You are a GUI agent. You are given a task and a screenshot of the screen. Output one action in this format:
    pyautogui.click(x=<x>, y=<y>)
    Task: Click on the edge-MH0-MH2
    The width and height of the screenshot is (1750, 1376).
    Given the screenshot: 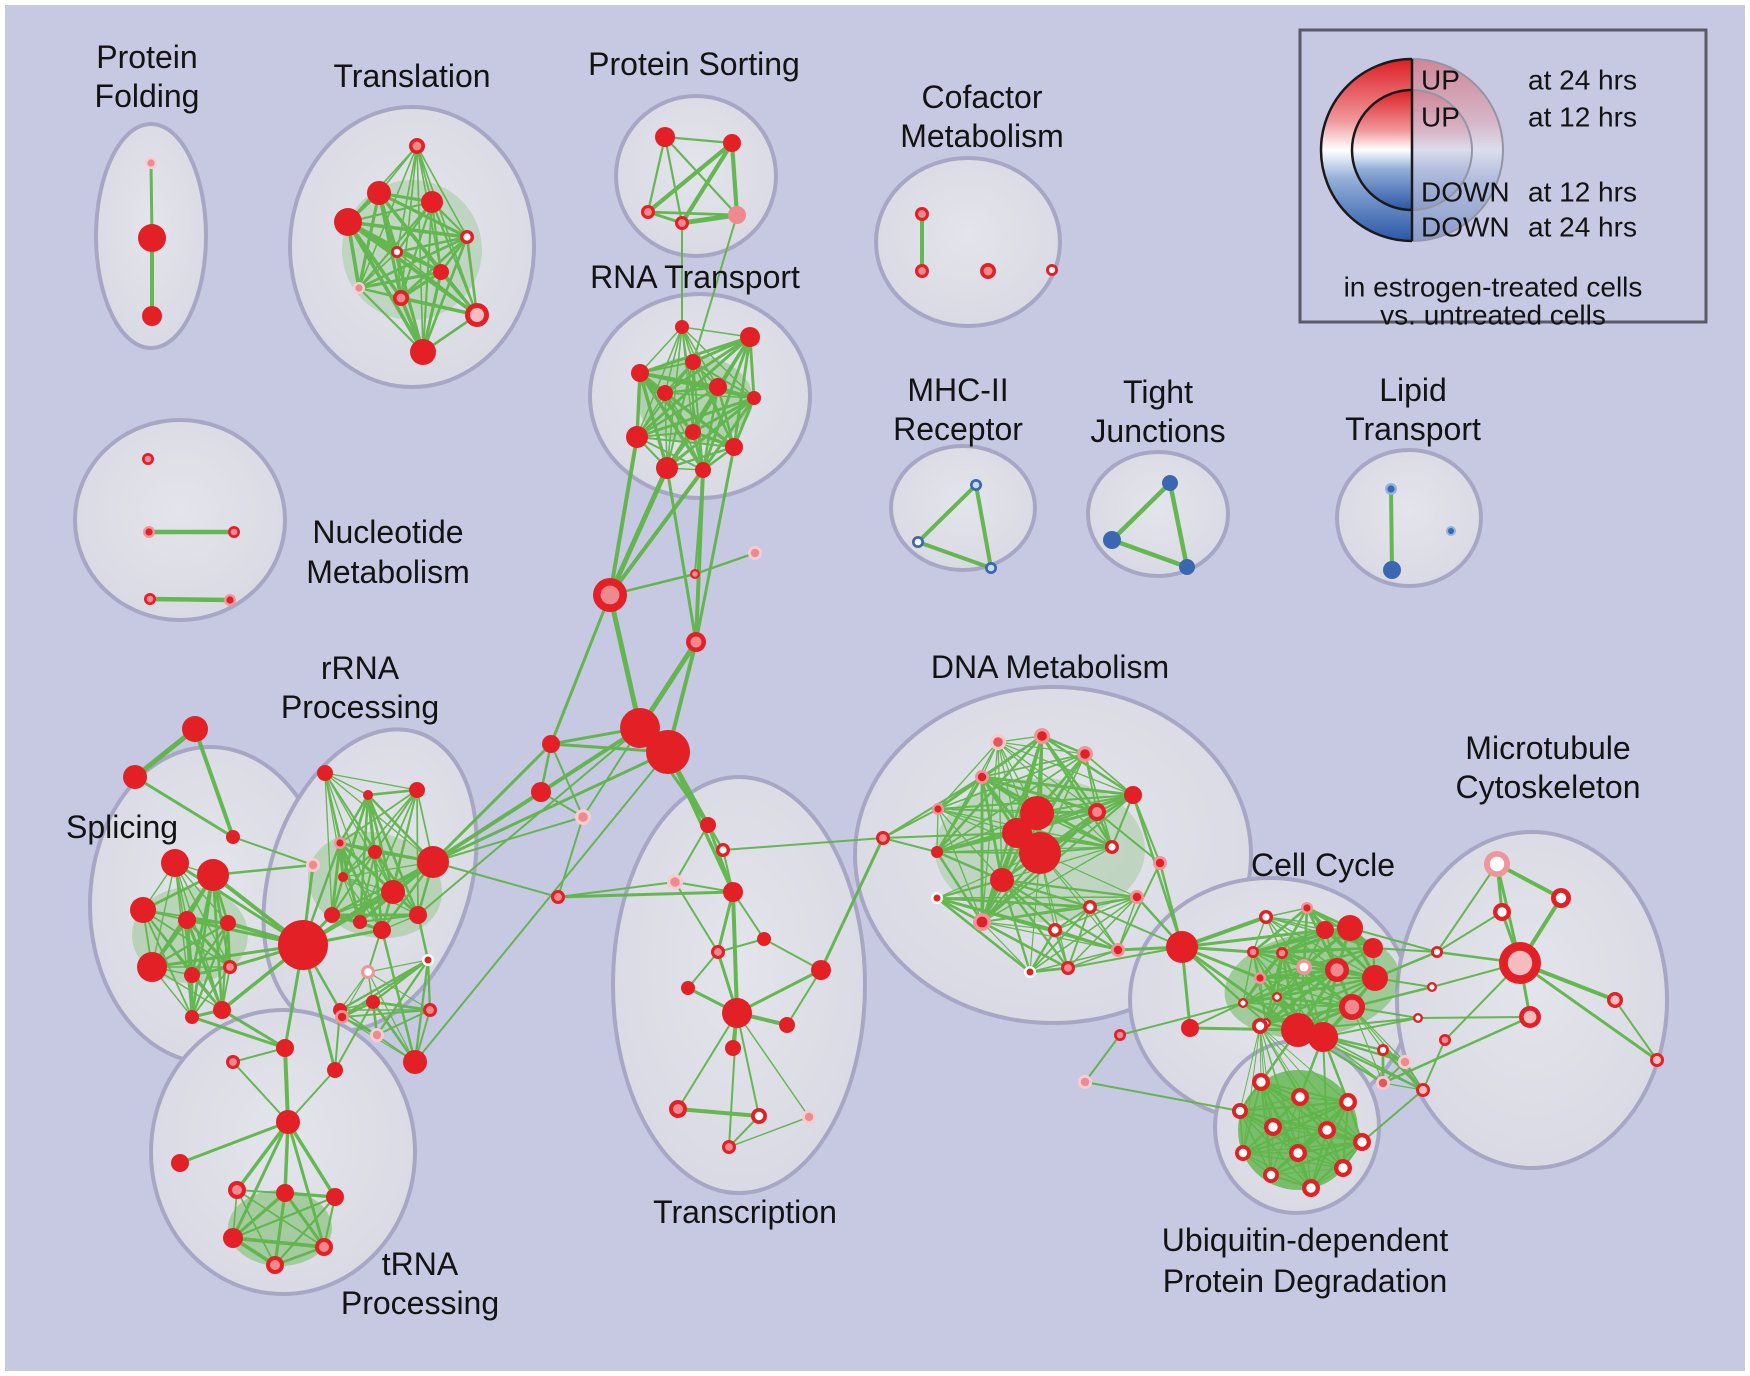 What is the action you would take?
    pyautogui.click(x=983, y=526)
    